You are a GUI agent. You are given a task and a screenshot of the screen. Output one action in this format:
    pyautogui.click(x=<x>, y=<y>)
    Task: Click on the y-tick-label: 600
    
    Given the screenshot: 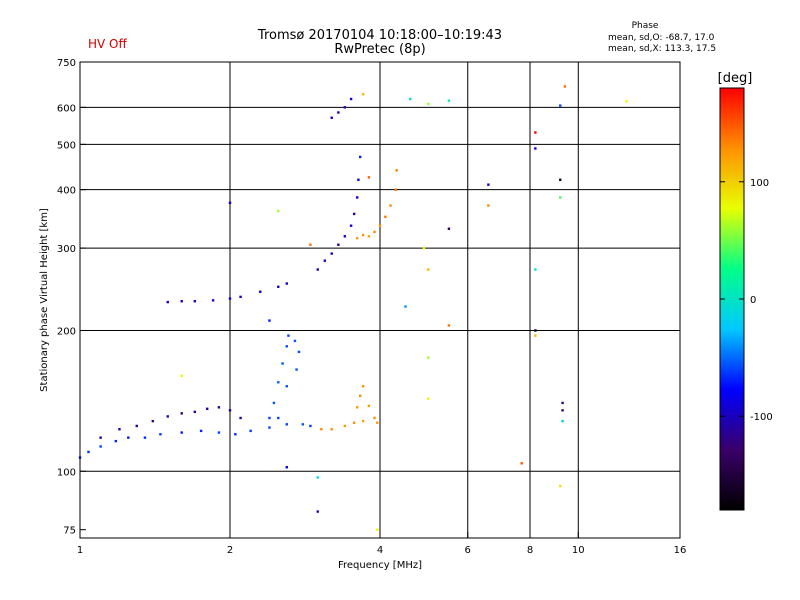 What is the action you would take?
    pyautogui.click(x=66, y=108)
    